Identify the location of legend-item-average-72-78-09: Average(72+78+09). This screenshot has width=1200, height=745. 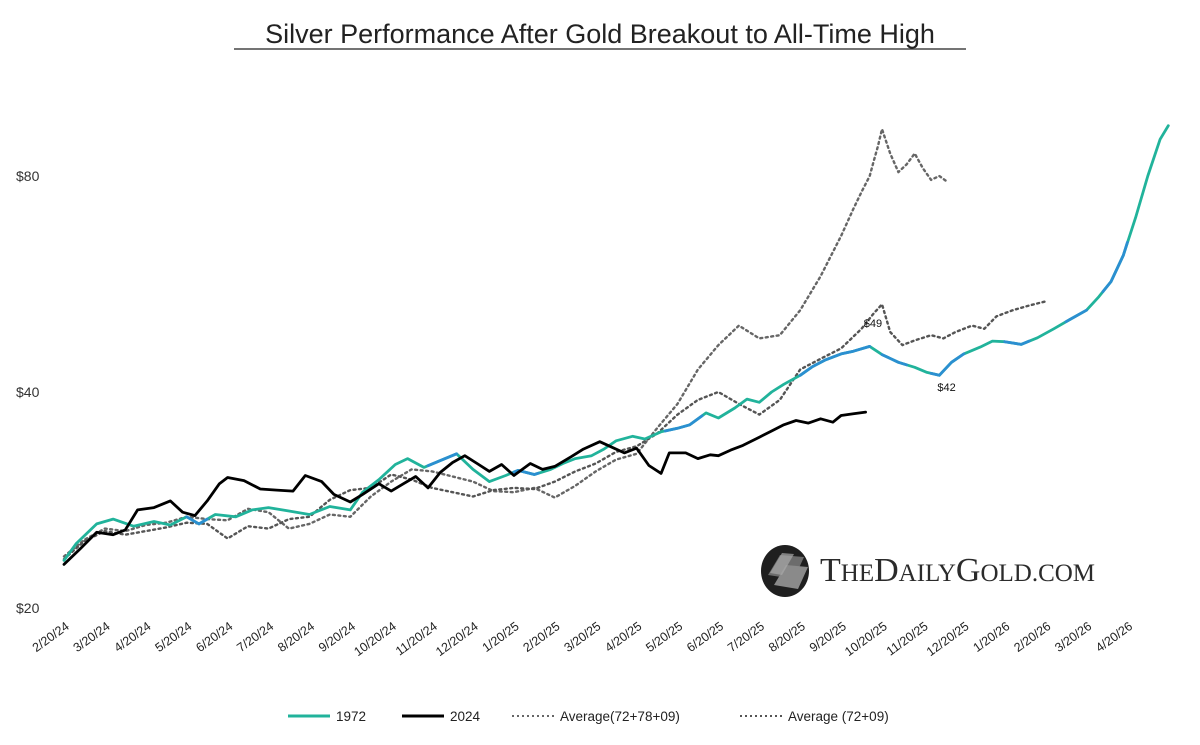
(596, 716).